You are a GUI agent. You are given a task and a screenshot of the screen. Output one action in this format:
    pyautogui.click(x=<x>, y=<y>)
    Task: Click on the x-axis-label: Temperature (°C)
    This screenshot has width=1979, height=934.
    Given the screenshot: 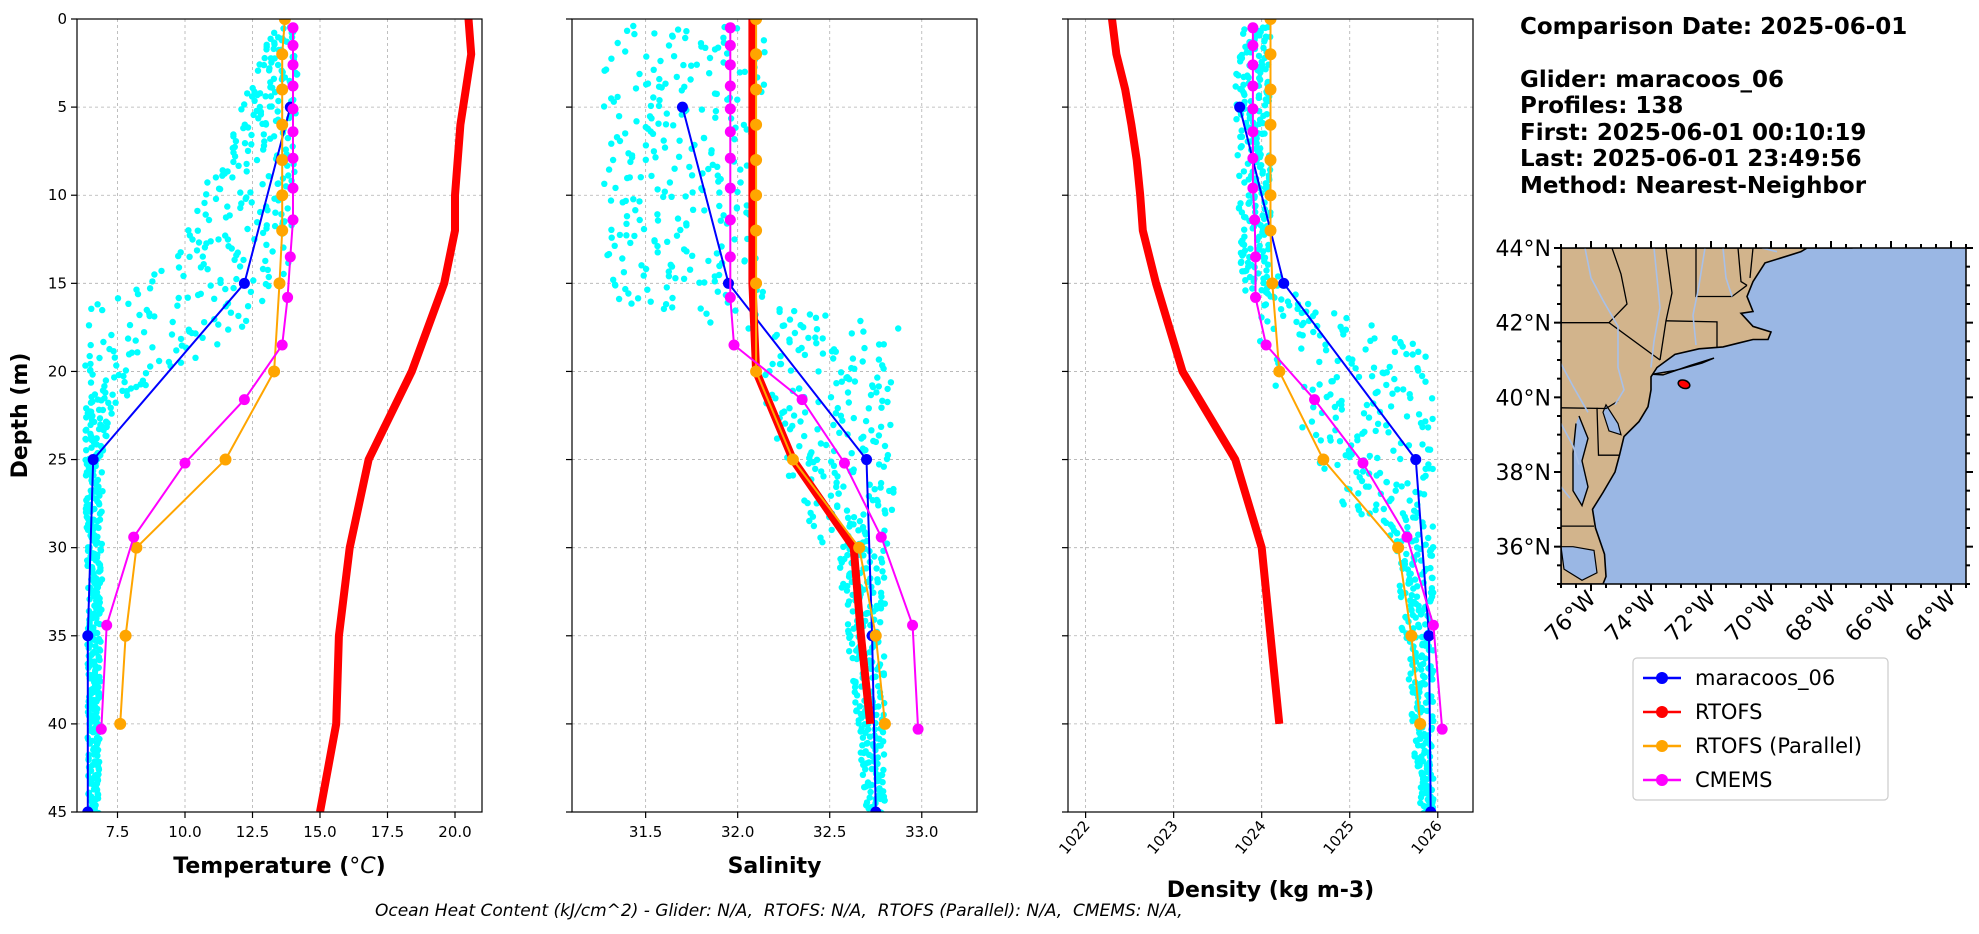 What is the action you would take?
    pyautogui.click(x=279, y=866)
    